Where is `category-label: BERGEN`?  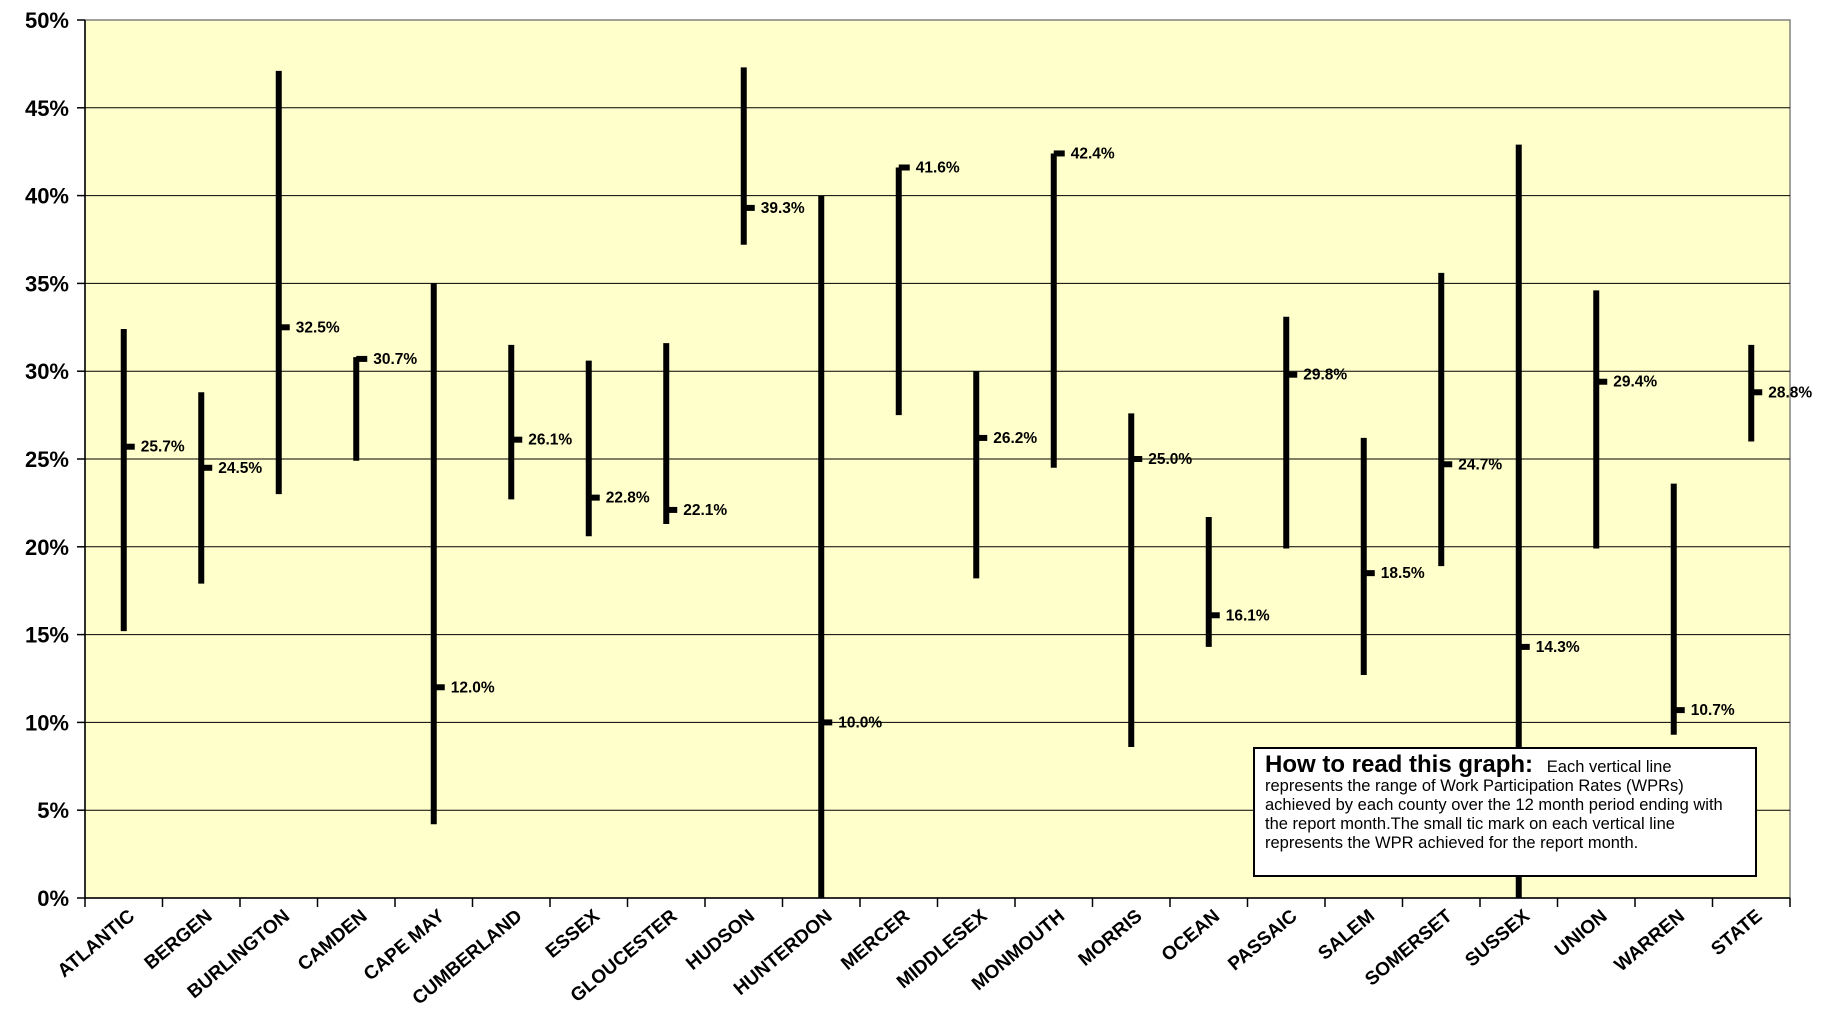 category-label: BERGEN is located at coordinates (179, 940).